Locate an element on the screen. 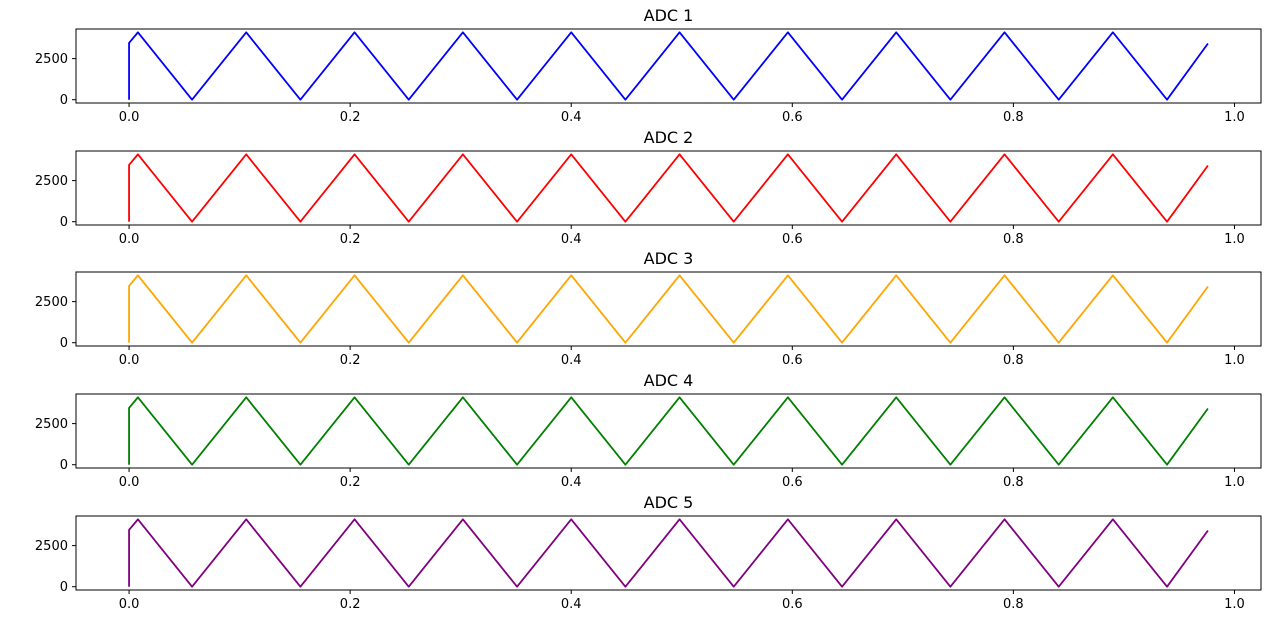 The width and height of the screenshot is (1280, 620). chart-title: ADC 2 is located at coordinates (669, 137).